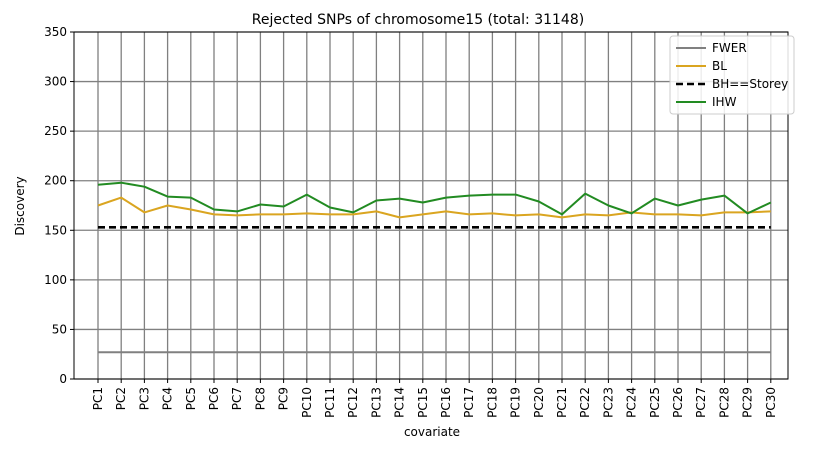  I want to click on x-tick-label: PC29, so click(748, 402).